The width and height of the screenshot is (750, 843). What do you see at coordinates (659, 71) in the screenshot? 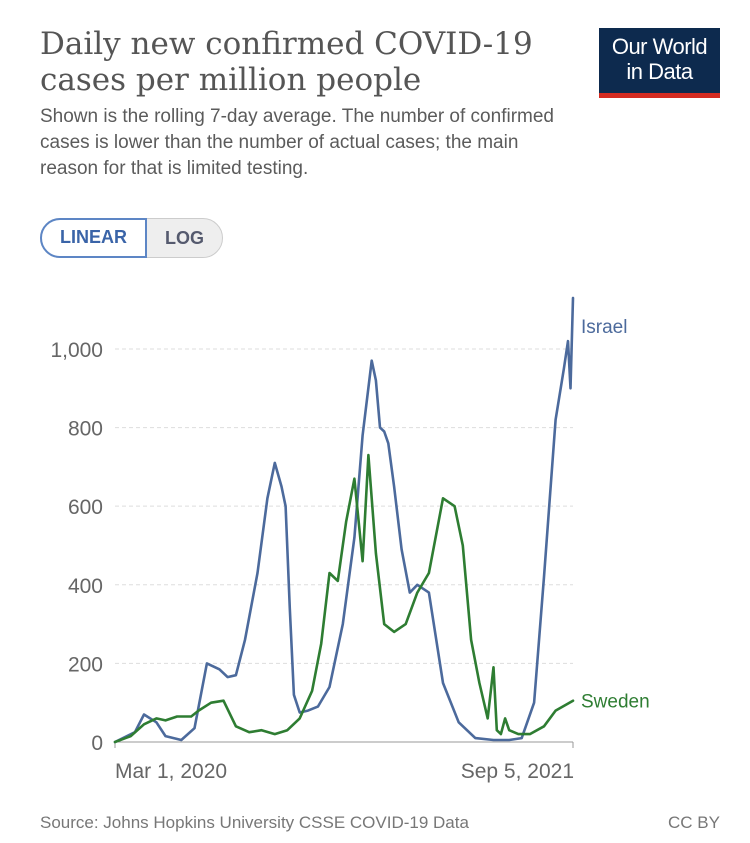
I see `logo-line-2: in Data` at bounding box center [659, 71].